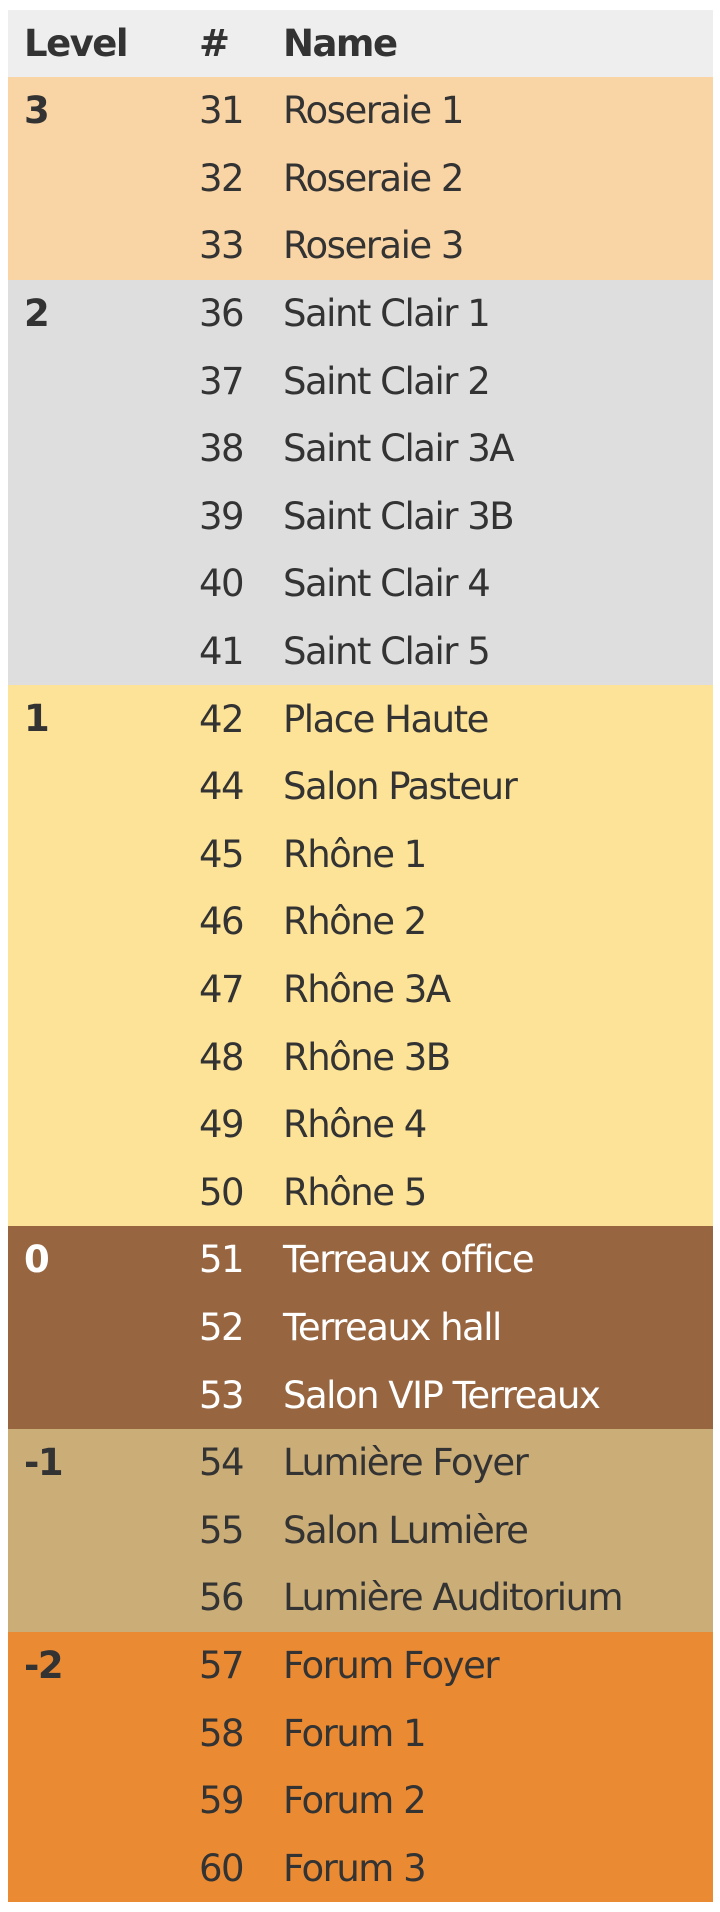  I want to click on room-name: Saint Clair 4, so click(387, 584).